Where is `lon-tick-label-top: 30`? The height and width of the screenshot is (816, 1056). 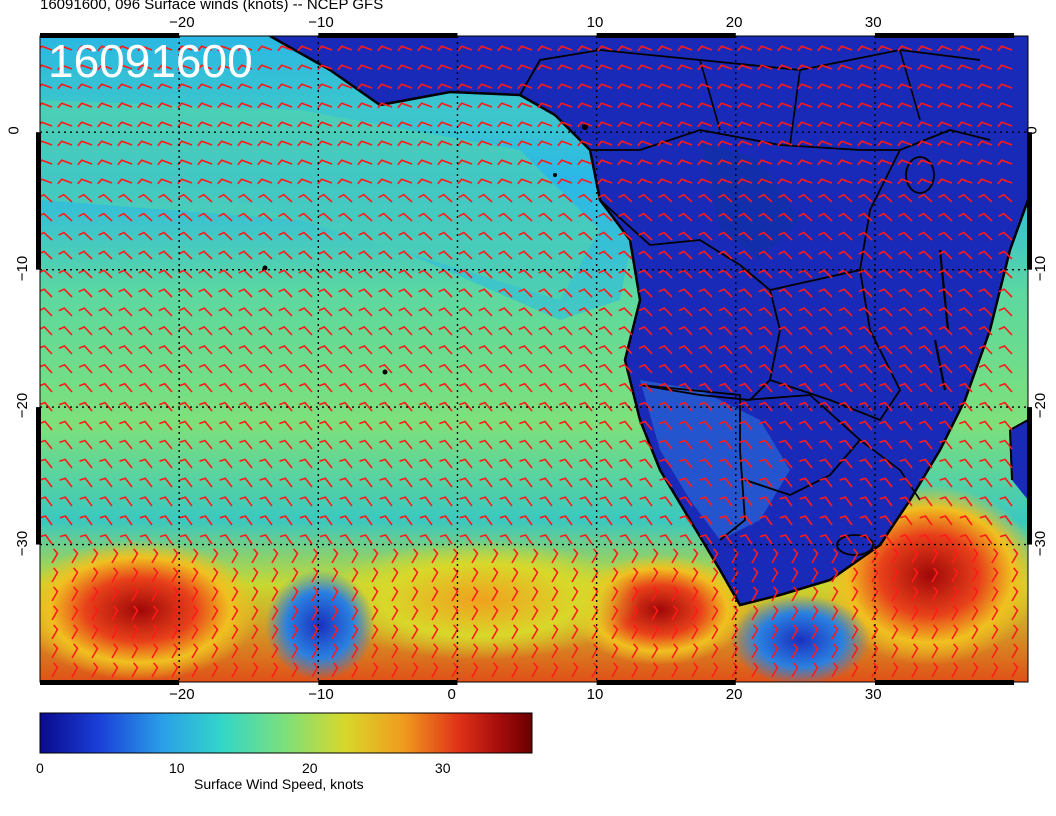 lon-tick-label-top: 30 is located at coordinates (873, 22).